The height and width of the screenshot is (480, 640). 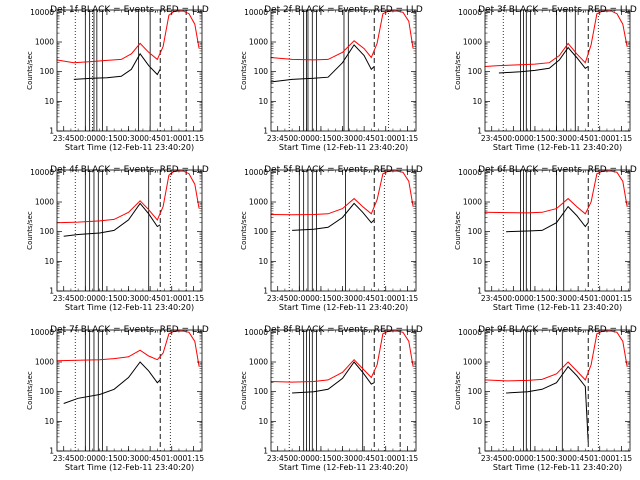 What do you see at coordinates (557, 330) in the screenshot?
I see `panel-title: Det 9f BLACK = Events, RED = LLD` at bounding box center [557, 330].